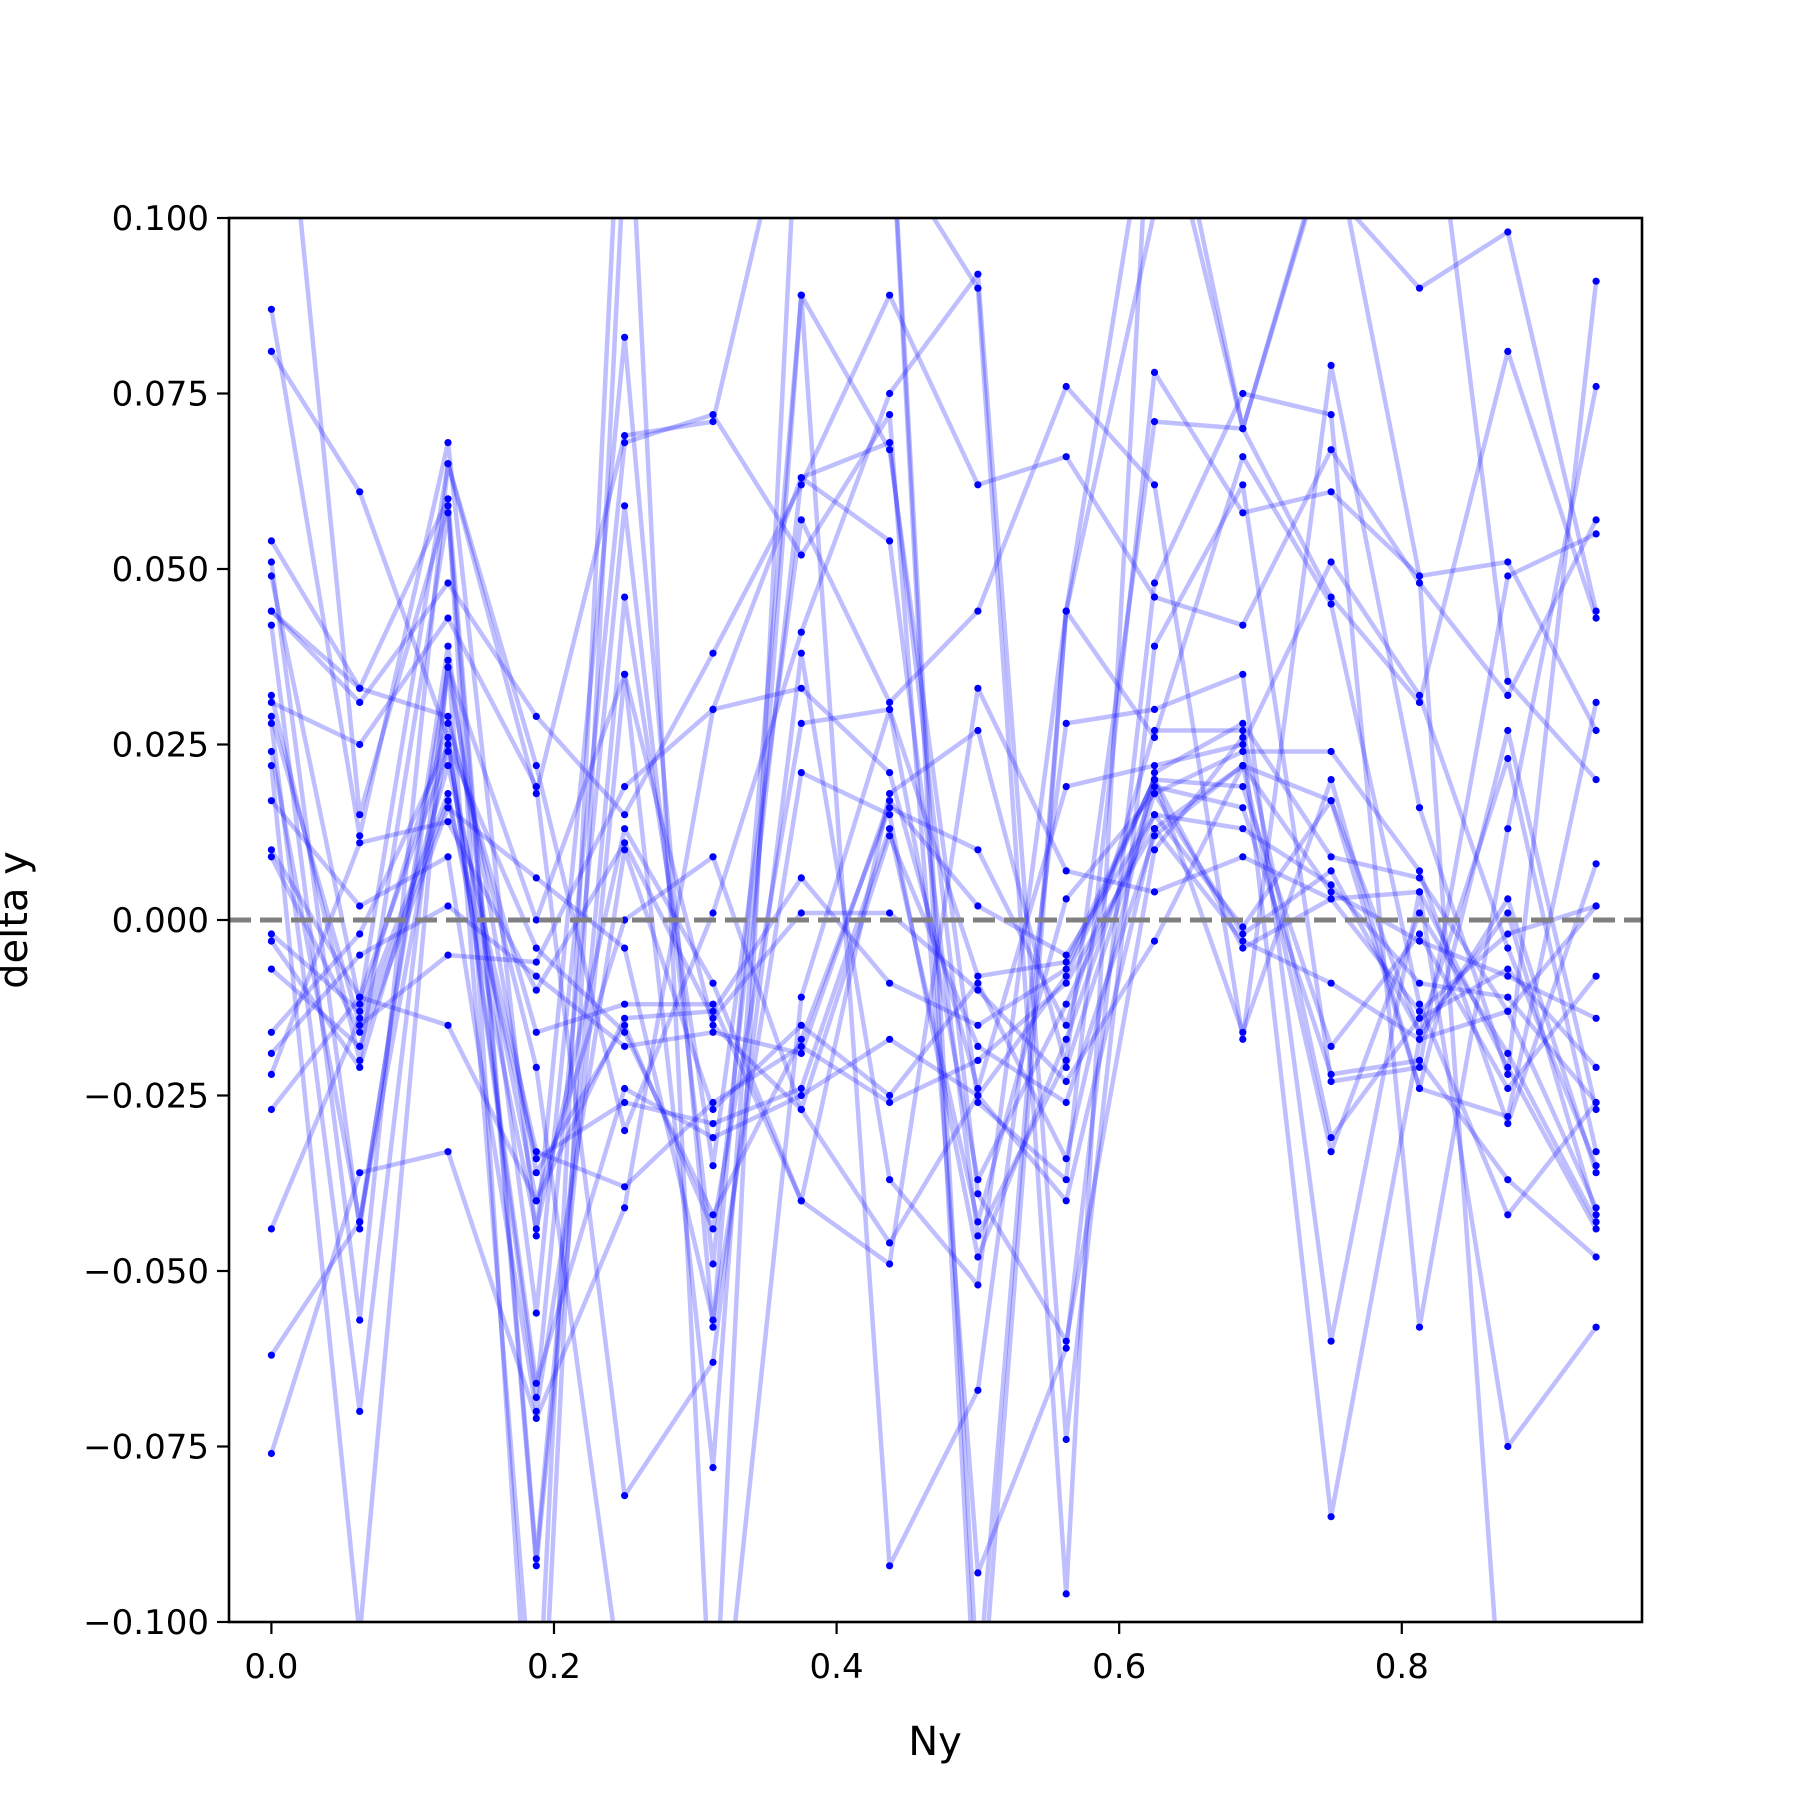 The image size is (1800, 1800). Describe the element at coordinates (146, 1097) in the screenshot. I see `y-tick-label: −0.025` at that location.